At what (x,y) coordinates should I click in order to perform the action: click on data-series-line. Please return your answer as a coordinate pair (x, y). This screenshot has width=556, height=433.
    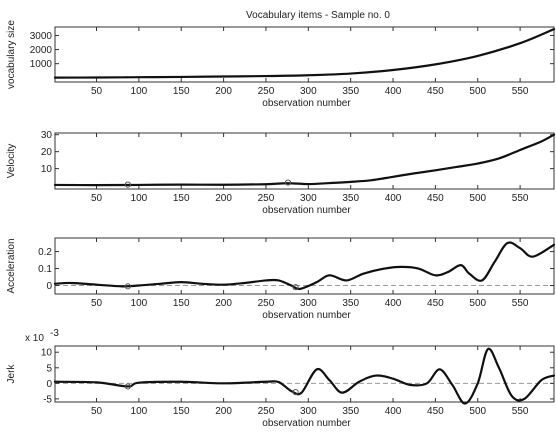
    Looking at the image, I should click on (304, 376).